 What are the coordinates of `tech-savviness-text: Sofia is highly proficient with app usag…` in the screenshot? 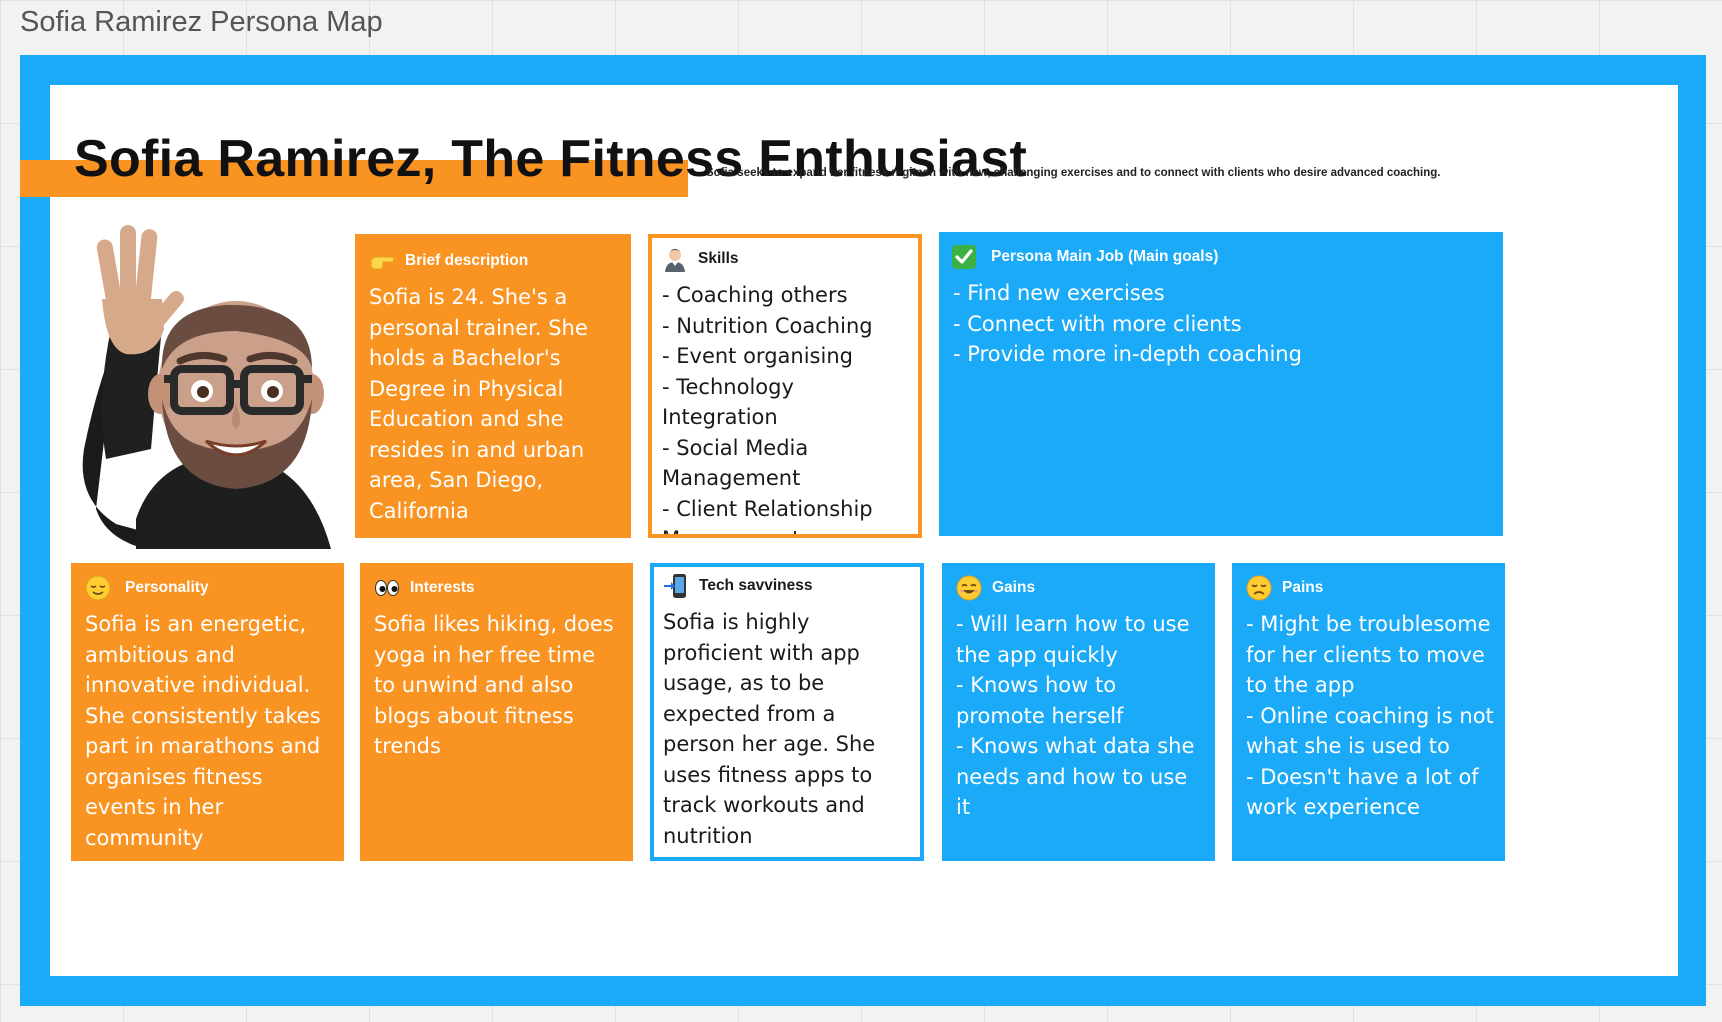 It's located at (786, 729).